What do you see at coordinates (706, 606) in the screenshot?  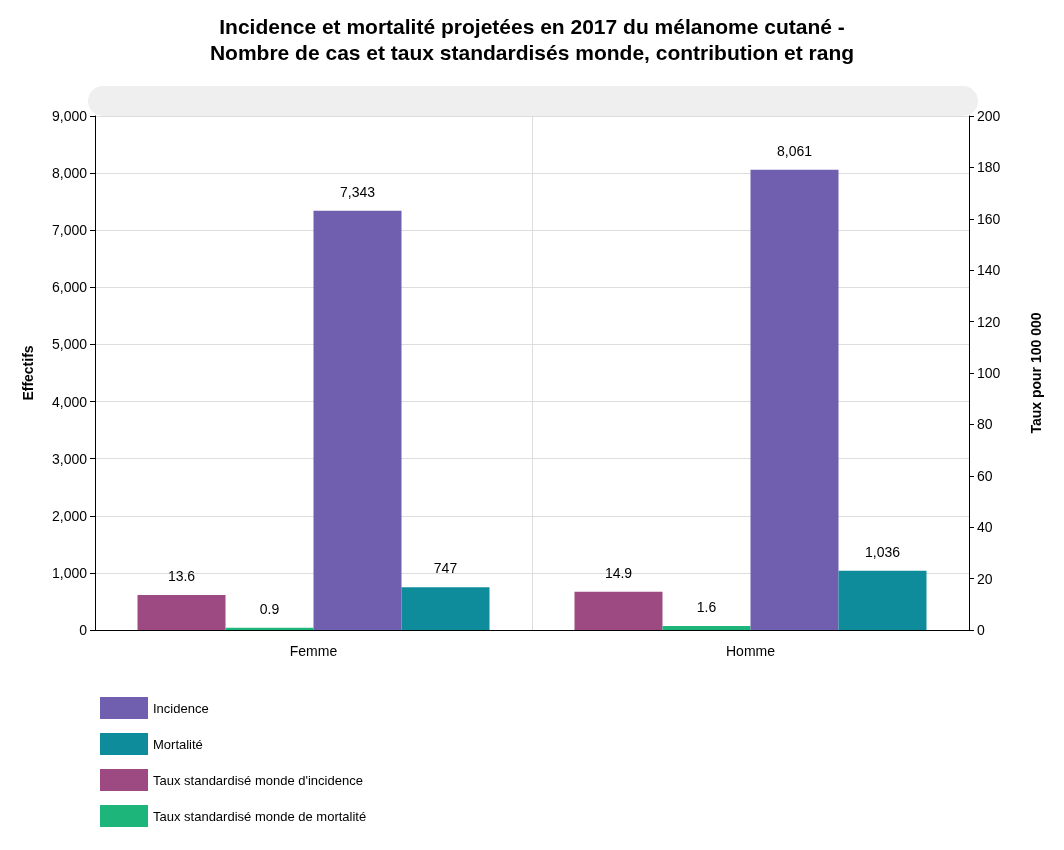 I see `data-label: 1.6` at bounding box center [706, 606].